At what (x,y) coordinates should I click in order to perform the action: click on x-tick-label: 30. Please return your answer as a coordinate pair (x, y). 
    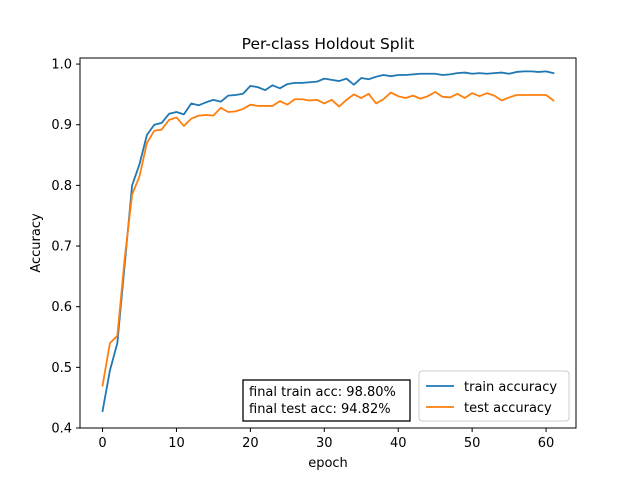
    Looking at the image, I should click on (324, 443).